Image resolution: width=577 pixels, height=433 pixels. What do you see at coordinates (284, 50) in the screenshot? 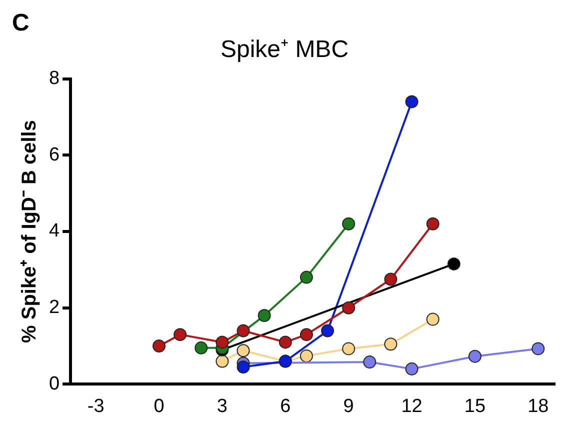
I see `chart-title: Spike⁺ MBC` at bounding box center [284, 50].